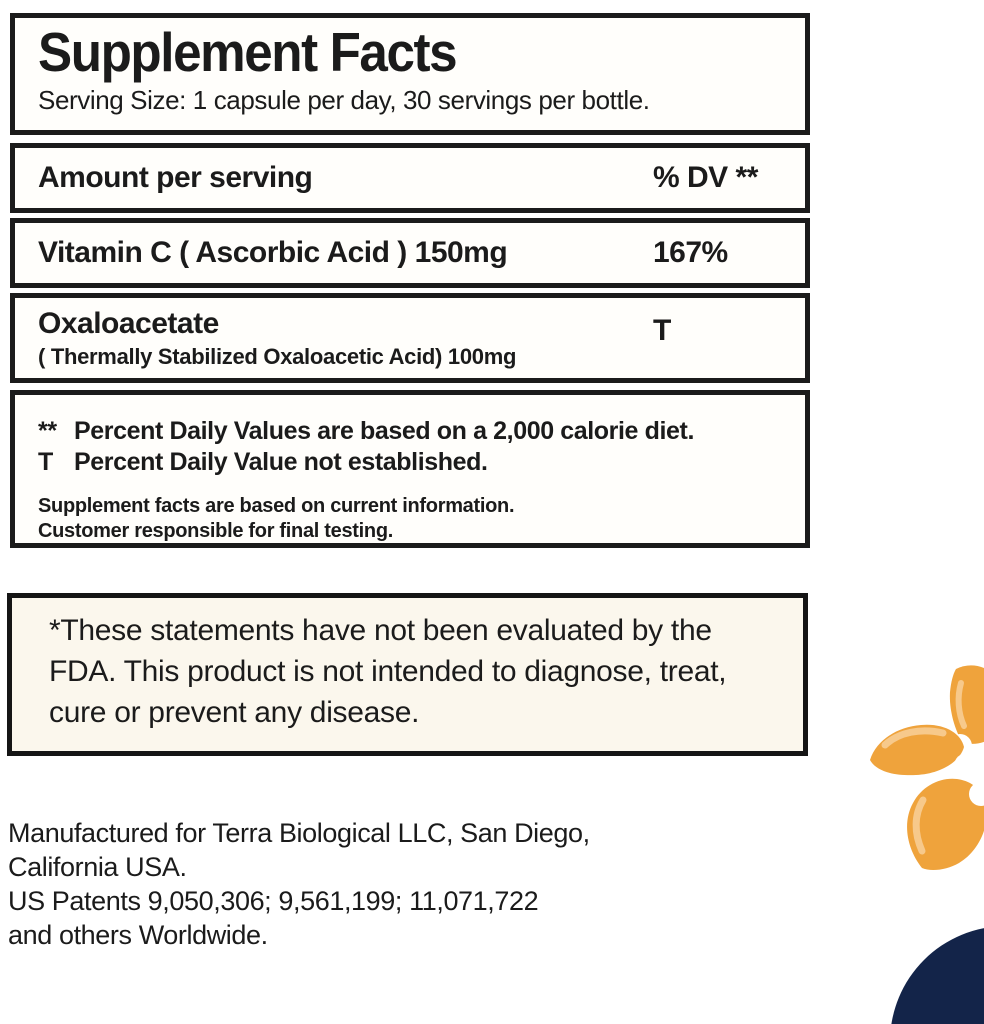 This screenshot has height=1024, width=984. I want to click on vitamin-c-dv-value: 167%, so click(690, 252).